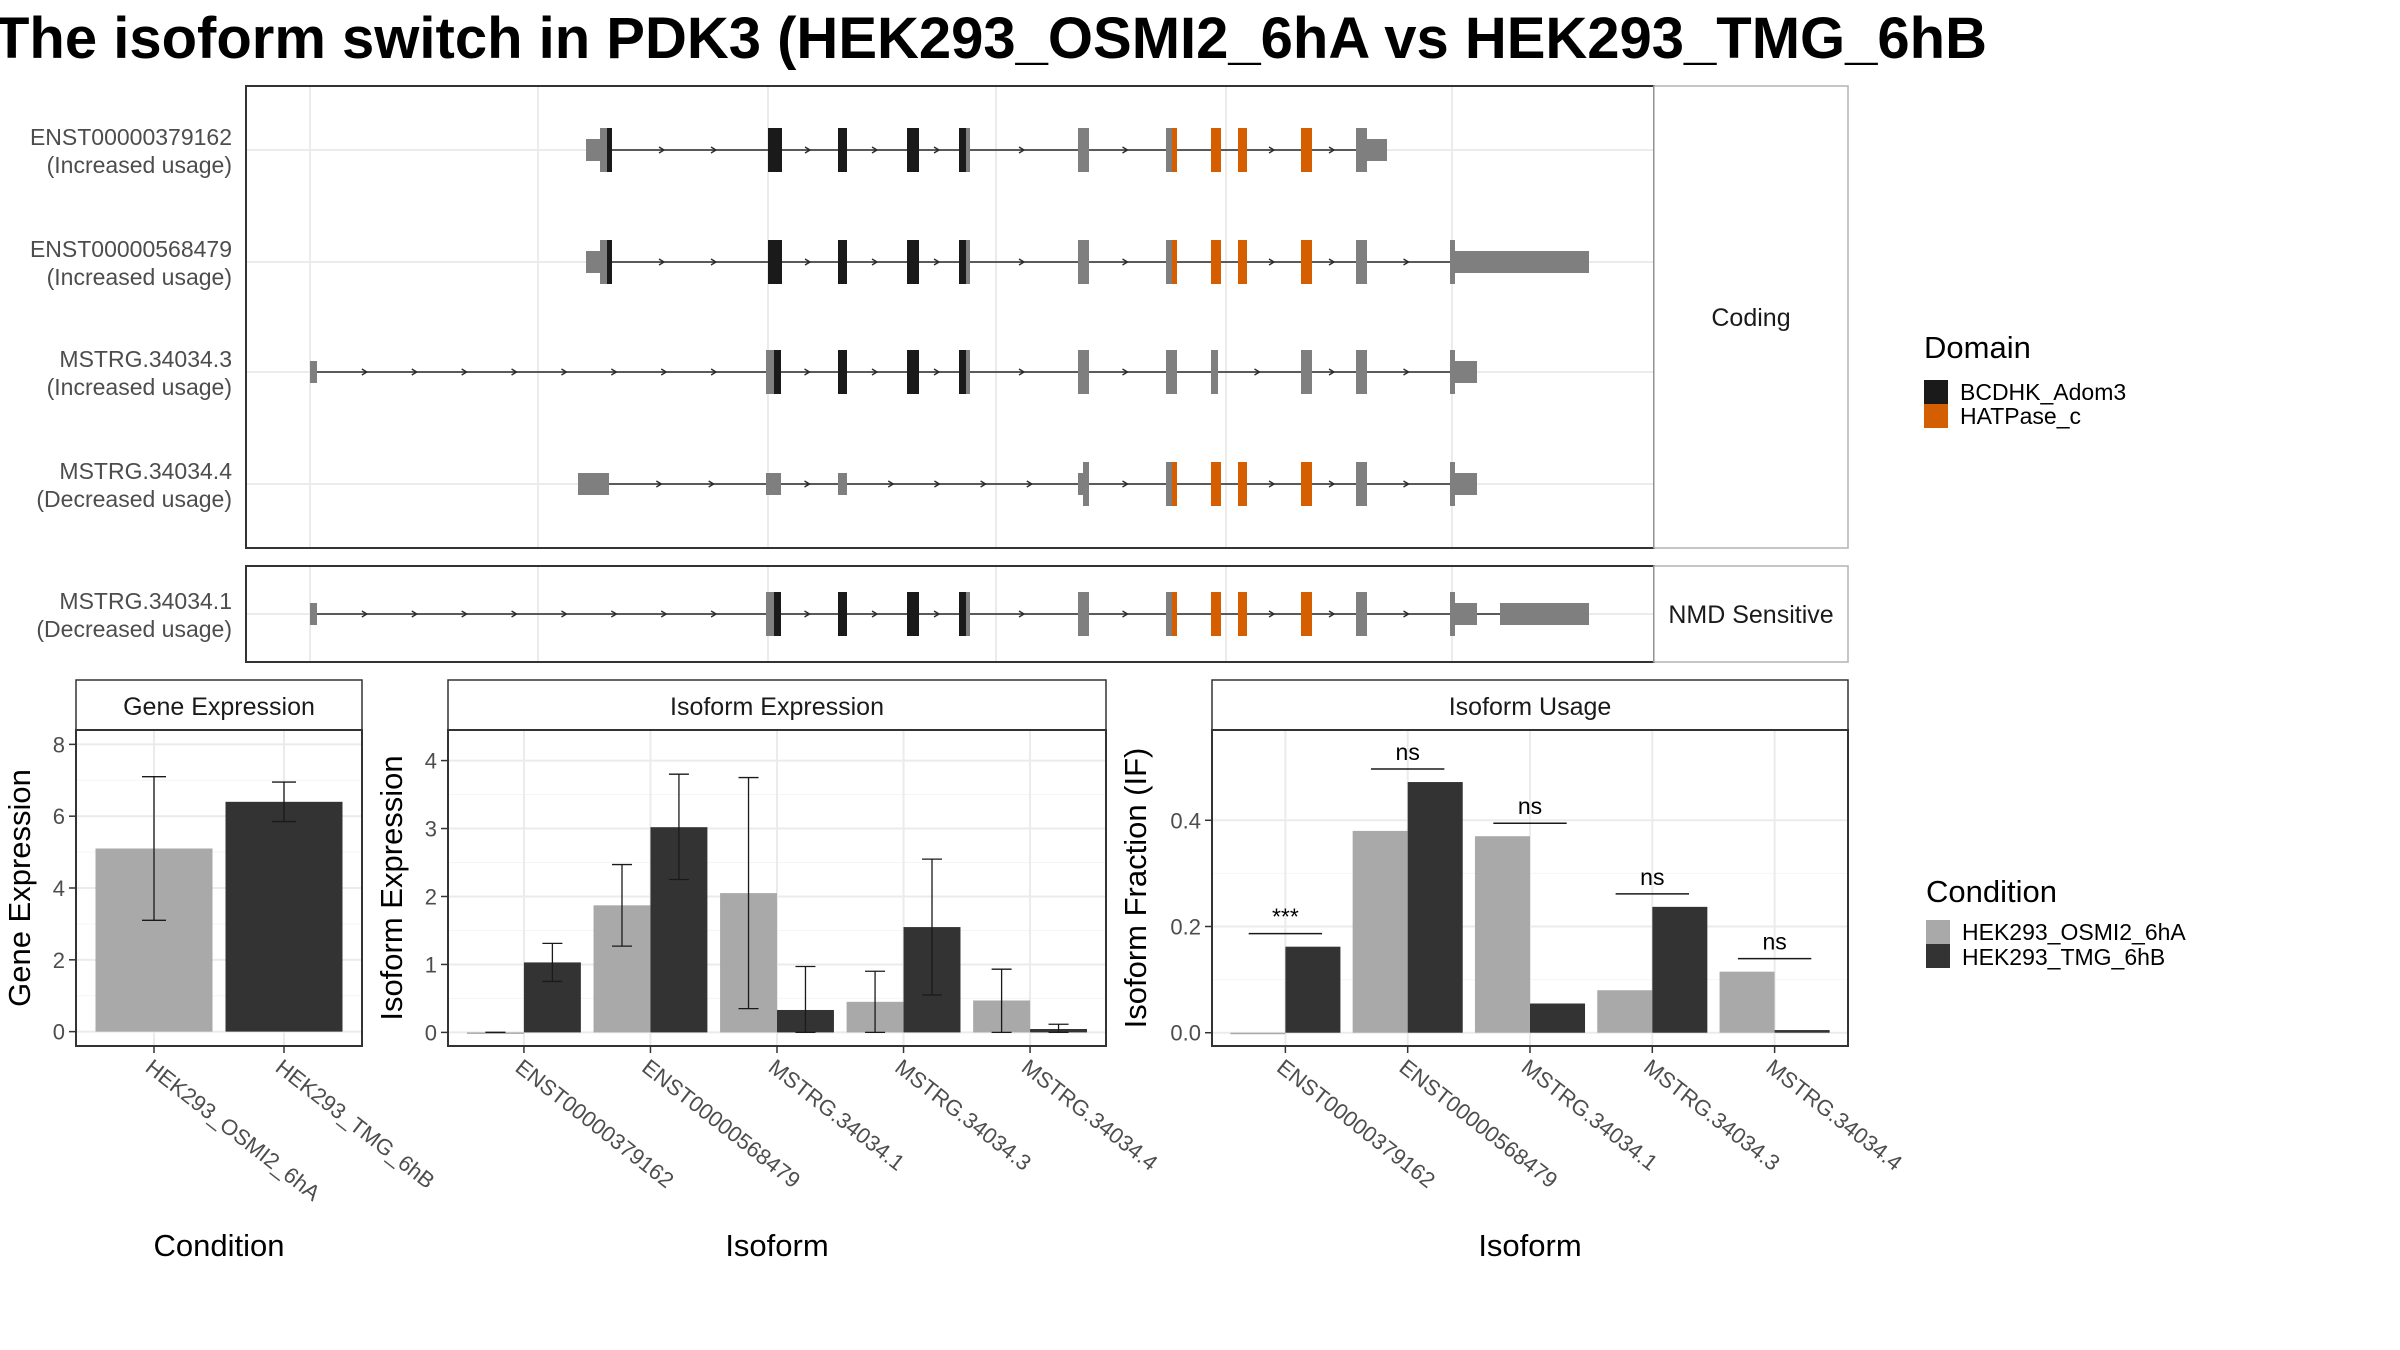 This screenshot has width=2400, height=1350. Describe the element at coordinates (812, 615) in the screenshot. I see `transcript-row-MSTRG.34034.1: MSTRG.34034.1(Decreased usage)` at that location.